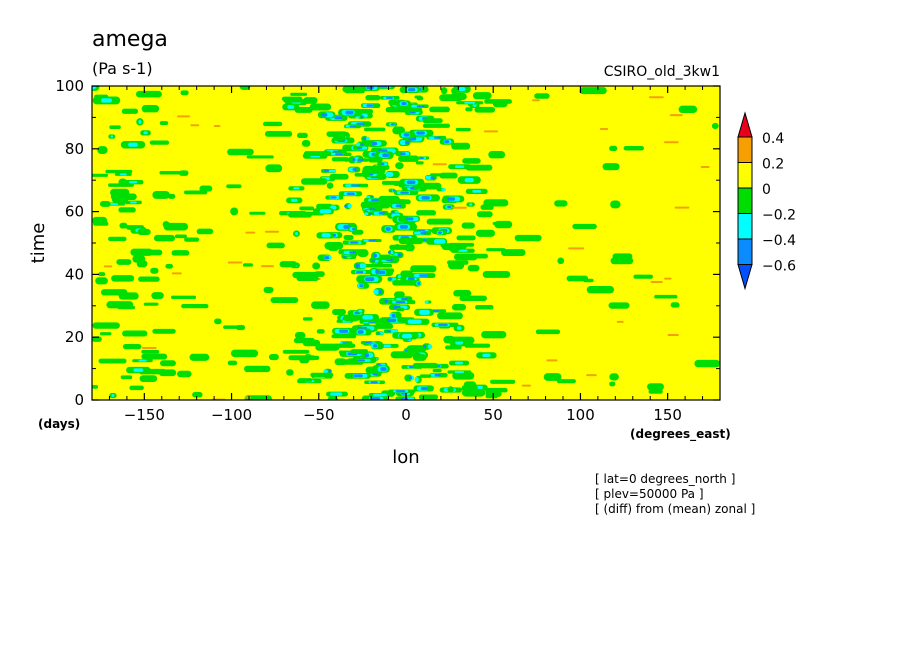 The image size is (904, 654). What do you see at coordinates (493, 415) in the screenshot?
I see `x-tick-label: 50` at bounding box center [493, 415].